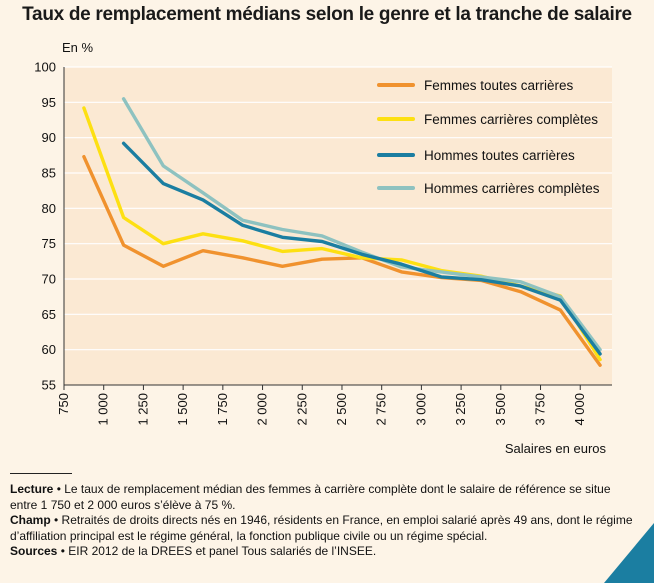 This screenshot has width=654, height=583. What do you see at coordinates (460, 409) in the screenshot?
I see `x-tick-label: 3 250` at bounding box center [460, 409].